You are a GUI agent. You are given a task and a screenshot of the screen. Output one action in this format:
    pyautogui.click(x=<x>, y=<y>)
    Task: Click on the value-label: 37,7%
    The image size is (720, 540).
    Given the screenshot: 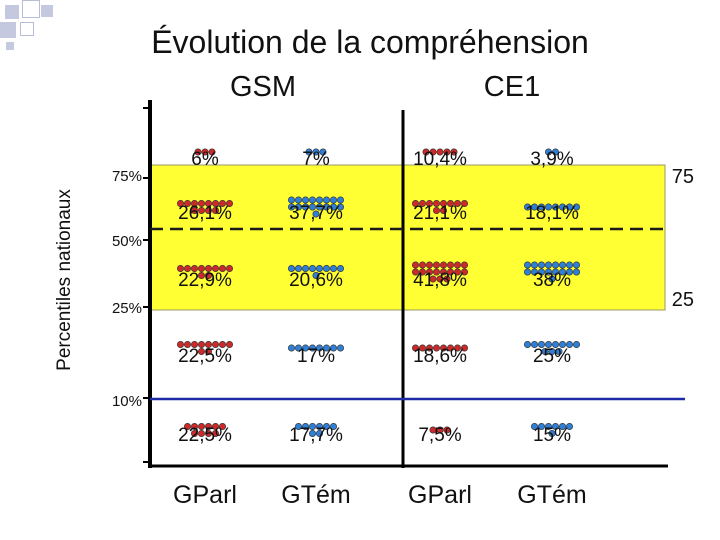 What is the action you would take?
    pyautogui.click(x=316, y=213)
    